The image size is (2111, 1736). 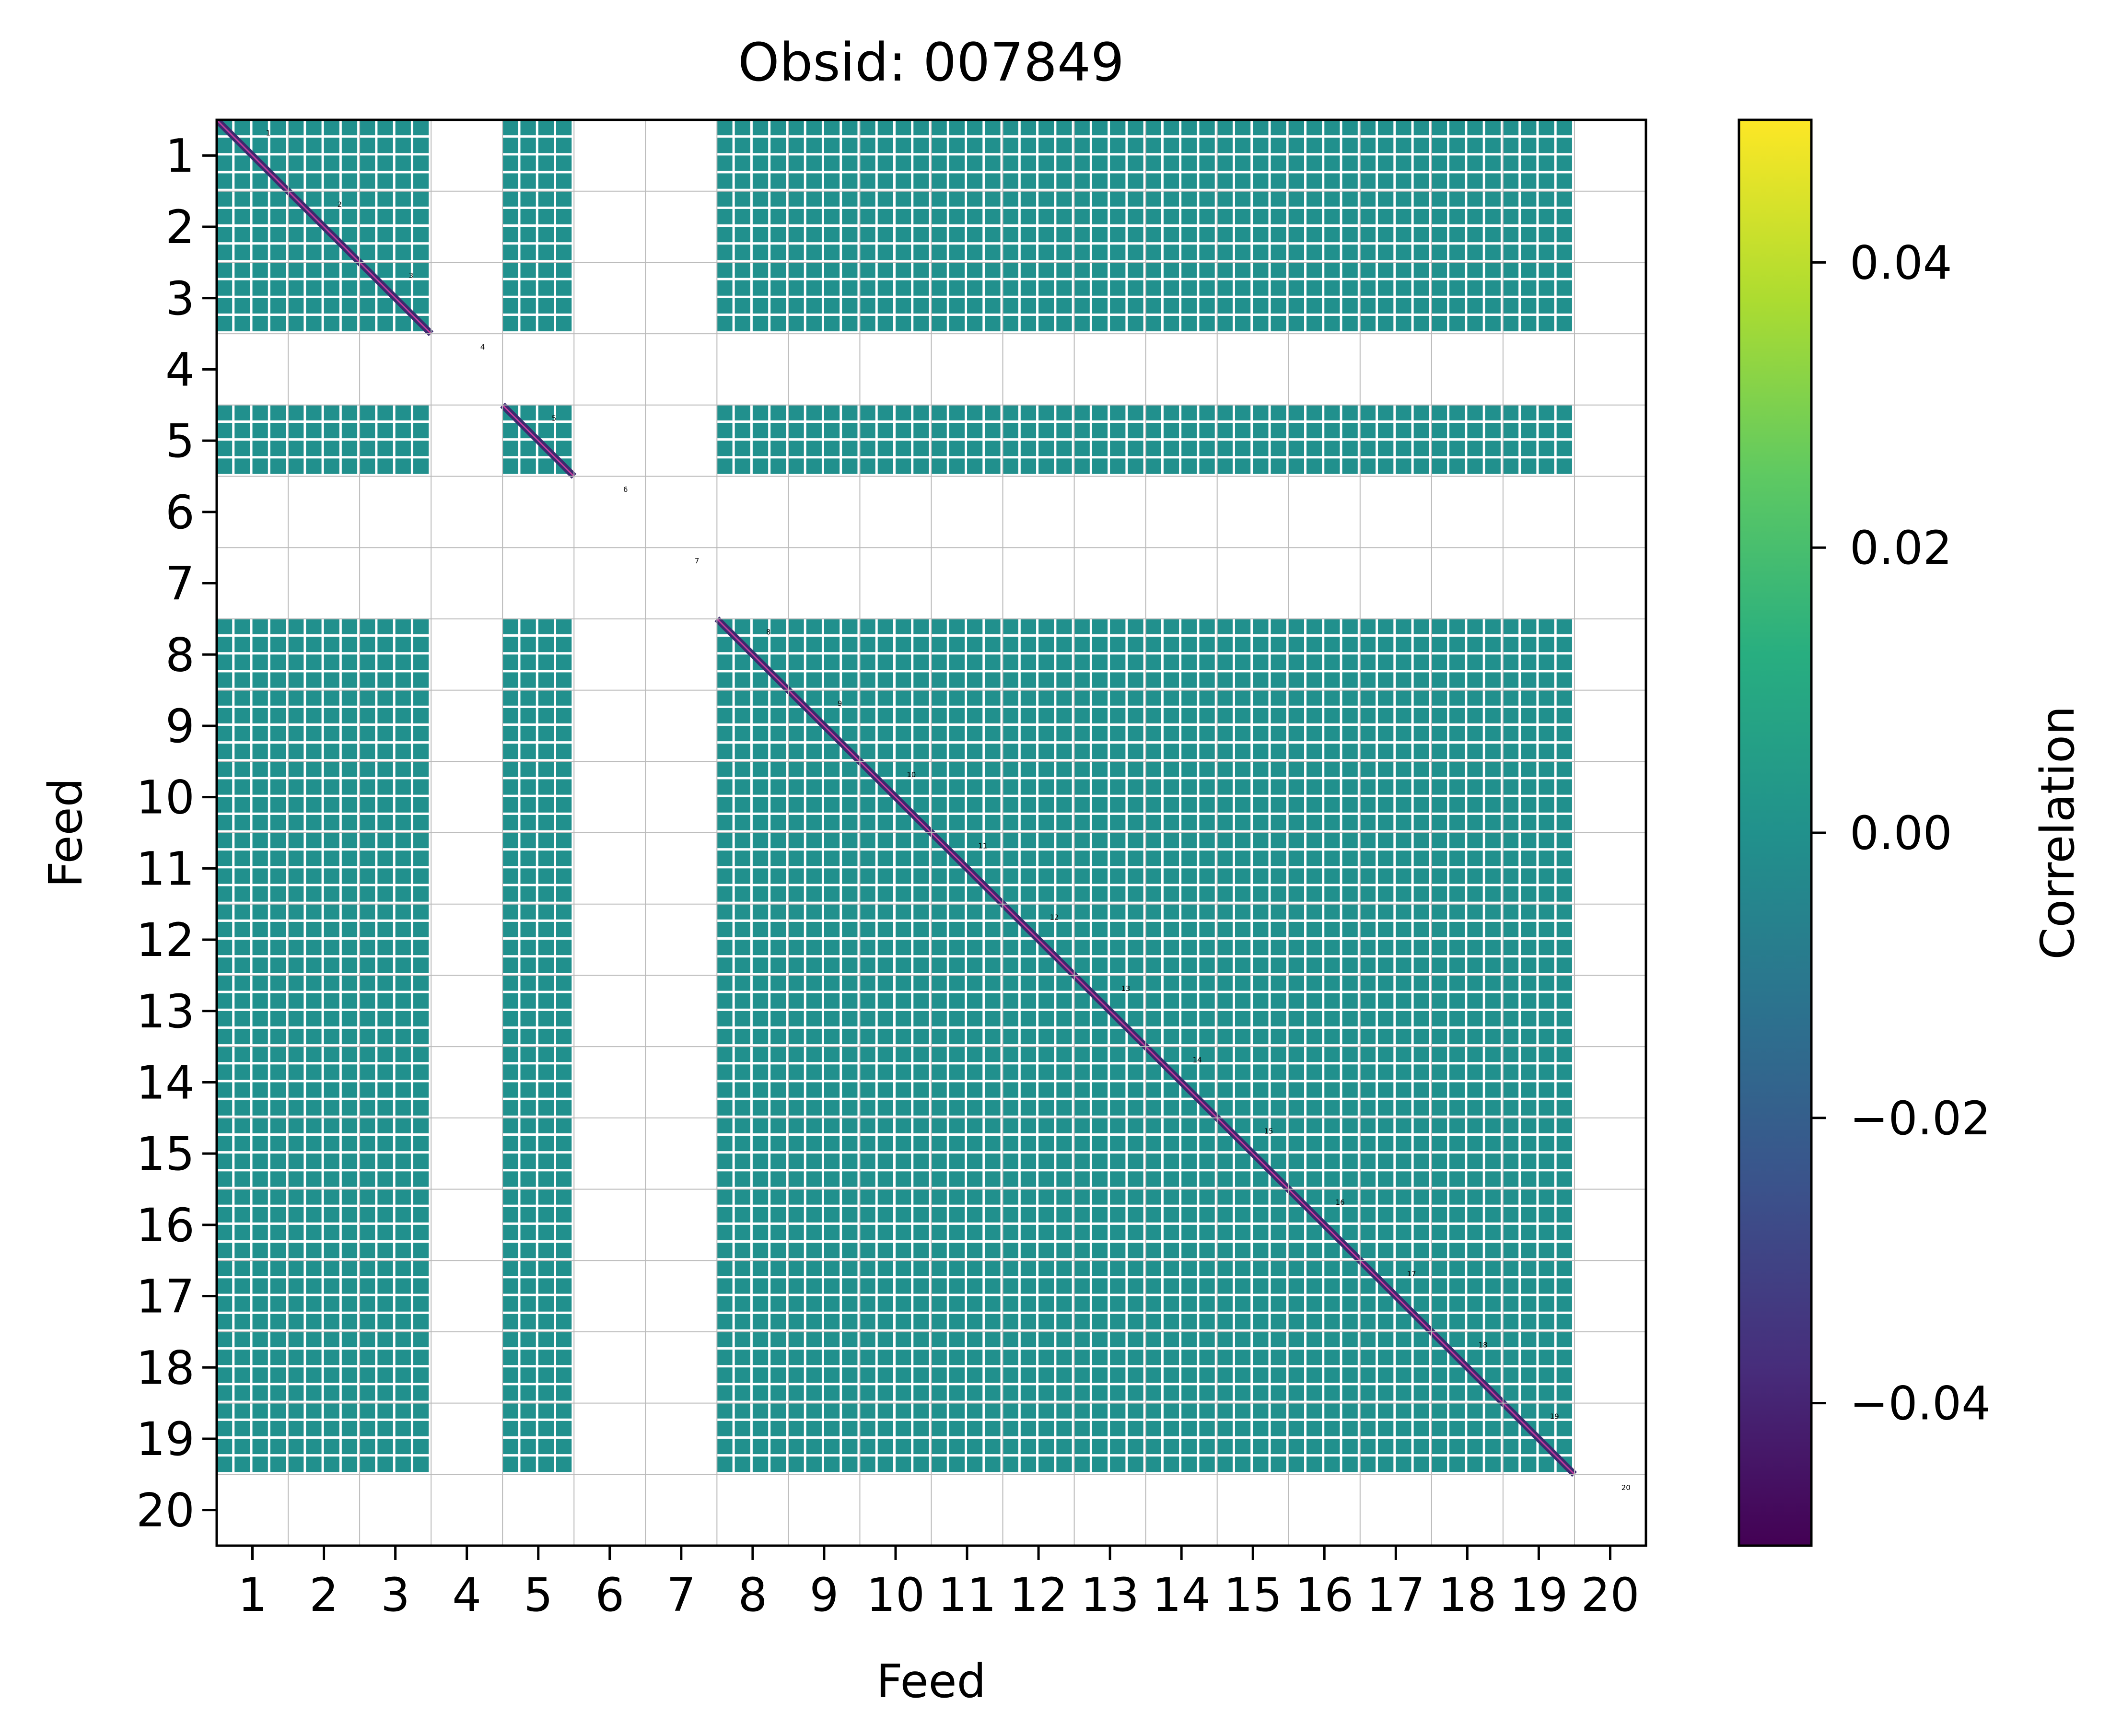 What do you see at coordinates (1411, 1274) in the screenshot?
I see `diagonal-feed-label: 17` at bounding box center [1411, 1274].